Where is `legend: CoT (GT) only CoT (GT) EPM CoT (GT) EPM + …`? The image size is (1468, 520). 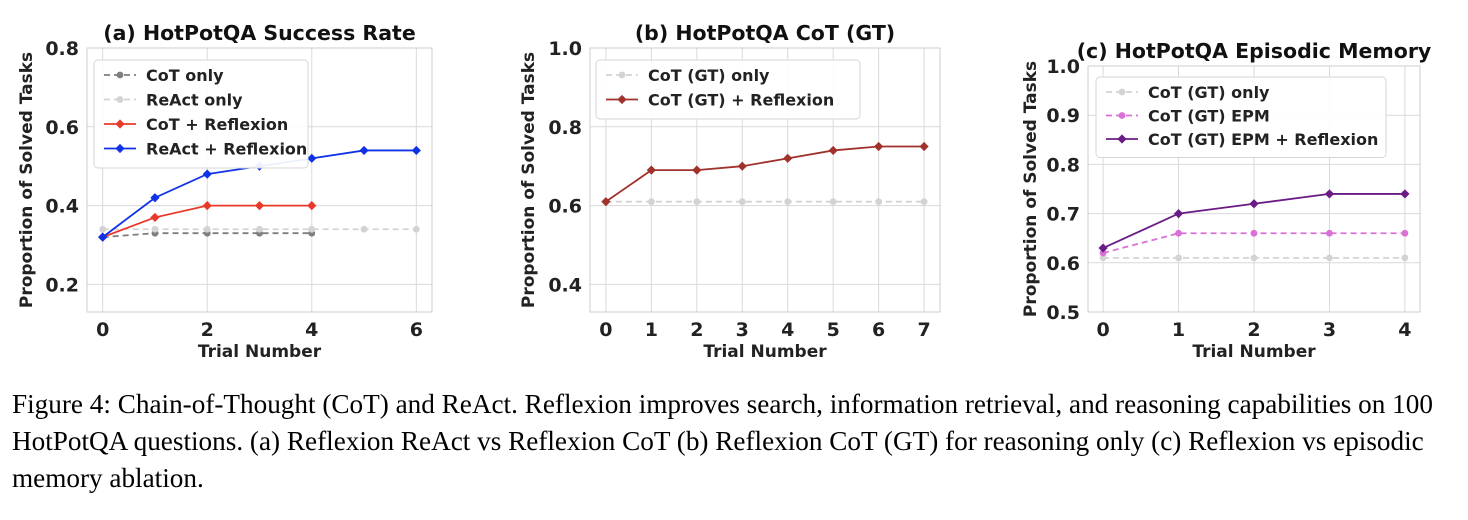
legend: CoT (GT) only CoT (GT) EPM CoT (GT) EPM + … is located at coordinates (1241, 117).